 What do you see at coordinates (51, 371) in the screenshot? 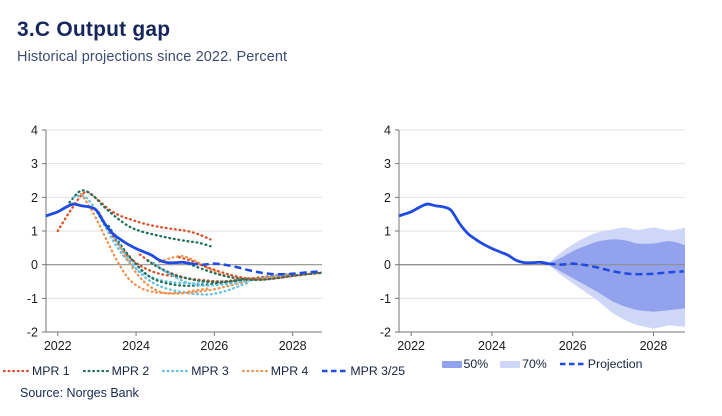
I see `legend-label: MPR 1` at bounding box center [51, 371].